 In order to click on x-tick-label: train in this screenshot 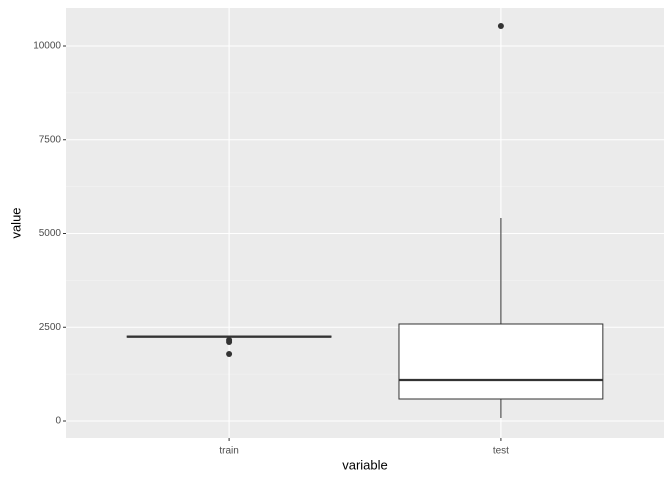, I will do `click(228, 451)`.